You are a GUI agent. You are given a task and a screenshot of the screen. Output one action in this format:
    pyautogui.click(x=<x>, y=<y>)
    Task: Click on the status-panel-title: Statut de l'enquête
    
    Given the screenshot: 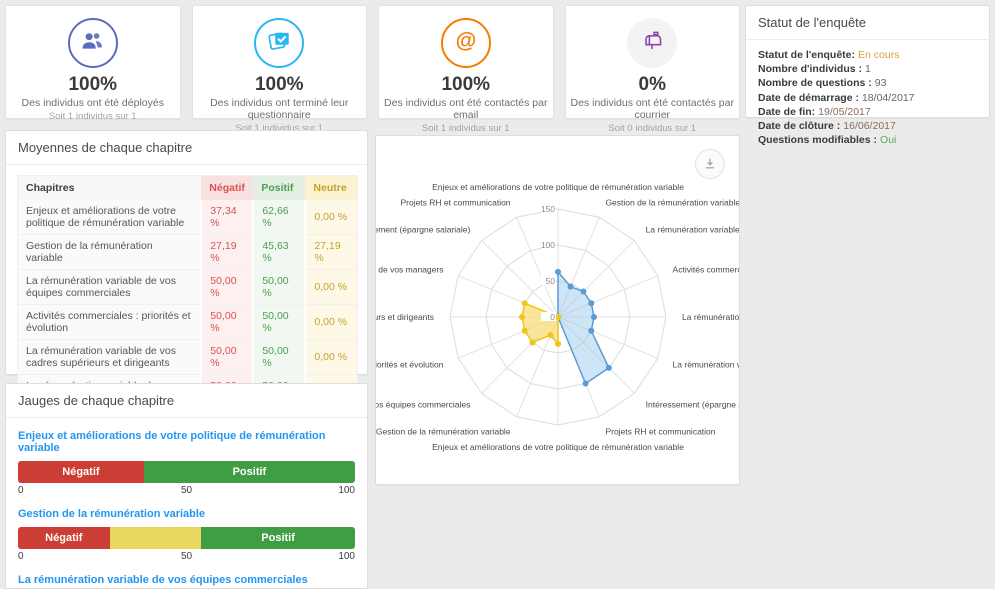 What is the action you would take?
    pyautogui.click(x=867, y=23)
    